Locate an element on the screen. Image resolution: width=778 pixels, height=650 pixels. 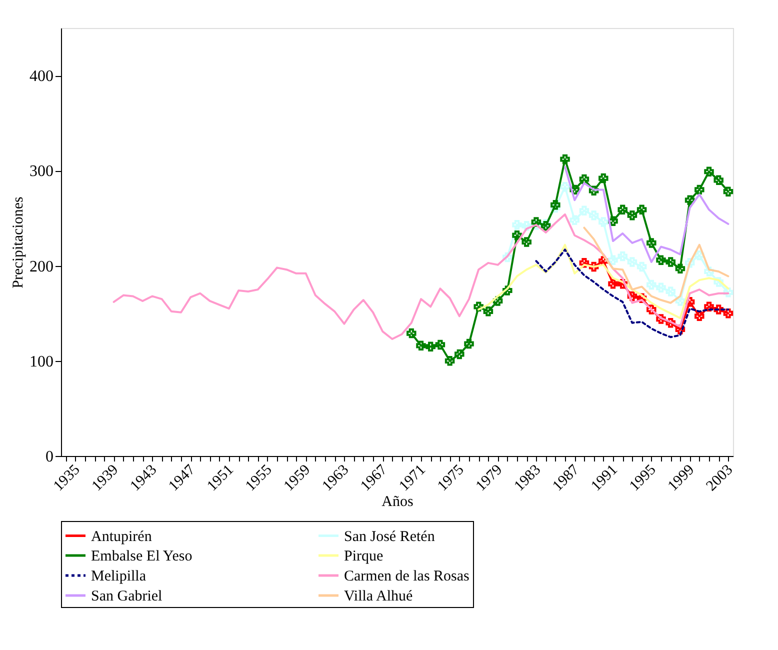
y-tick-label: 0 is located at coordinates (50, 457).